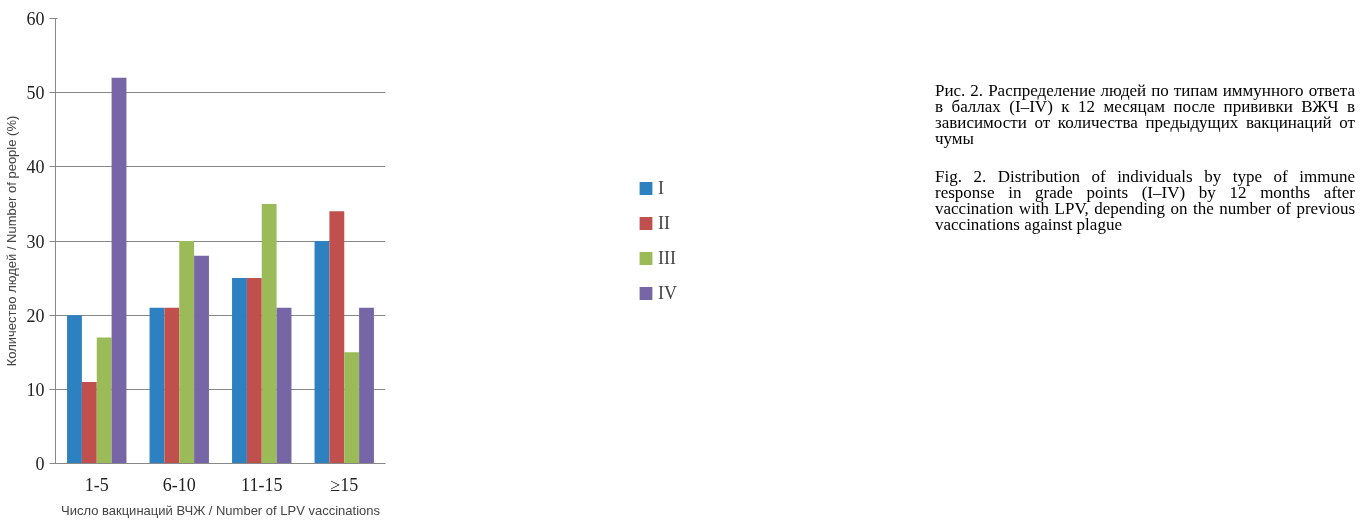 The image size is (1371, 524). Describe the element at coordinates (221, 510) in the screenshot. I see `x-axis-title: Число вакцинаций ВЧЖ / Number of LPV vaccinations` at that location.